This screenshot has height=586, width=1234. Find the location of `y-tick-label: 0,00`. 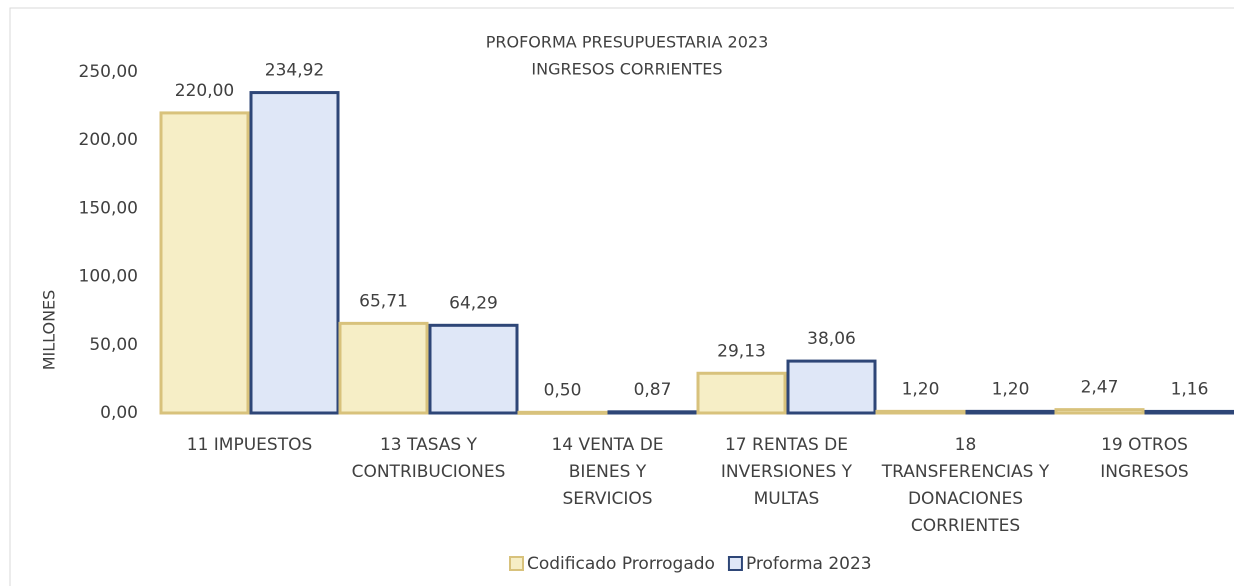

y-tick-label: 0,00 is located at coordinates (119, 413).